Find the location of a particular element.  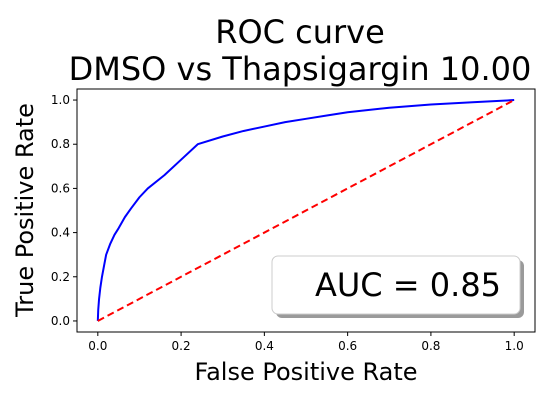

y-axis-label: True Positive Rate is located at coordinates (25, 210).